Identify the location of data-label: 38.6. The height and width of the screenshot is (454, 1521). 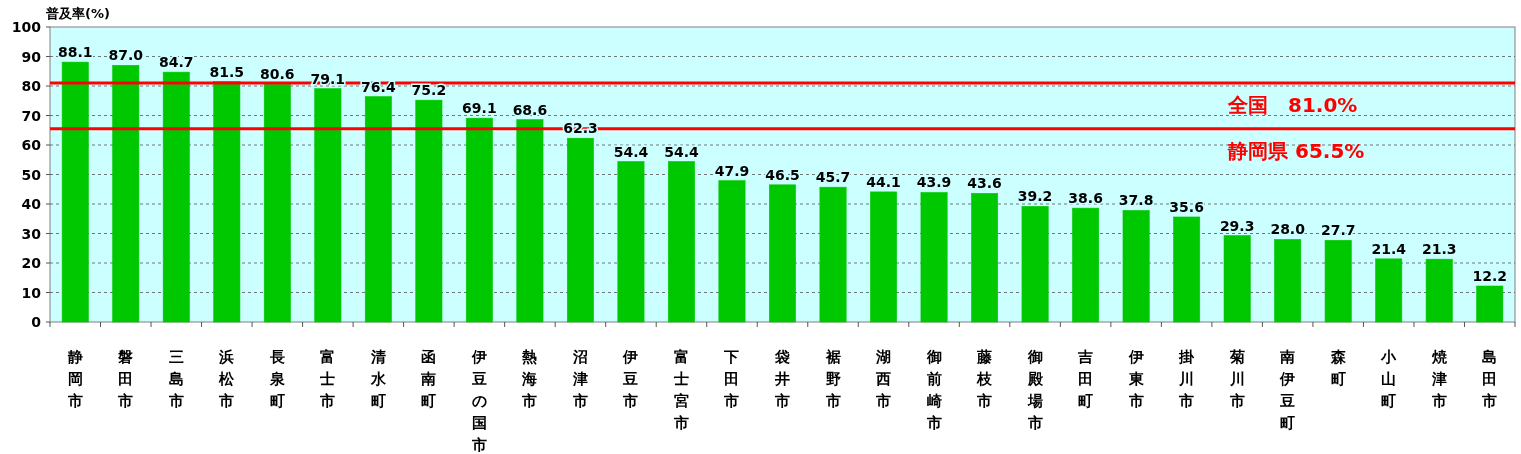
(1085, 198).